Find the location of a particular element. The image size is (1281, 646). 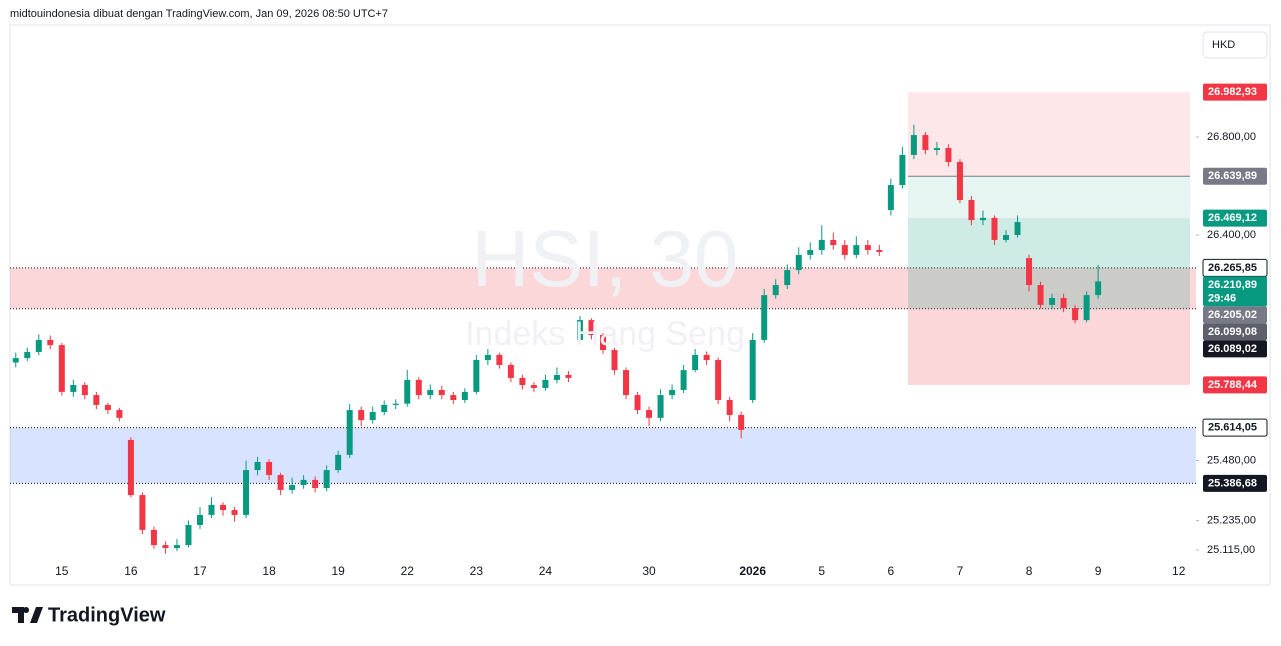

price-label: 26.205,02 is located at coordinates (1232, 315).